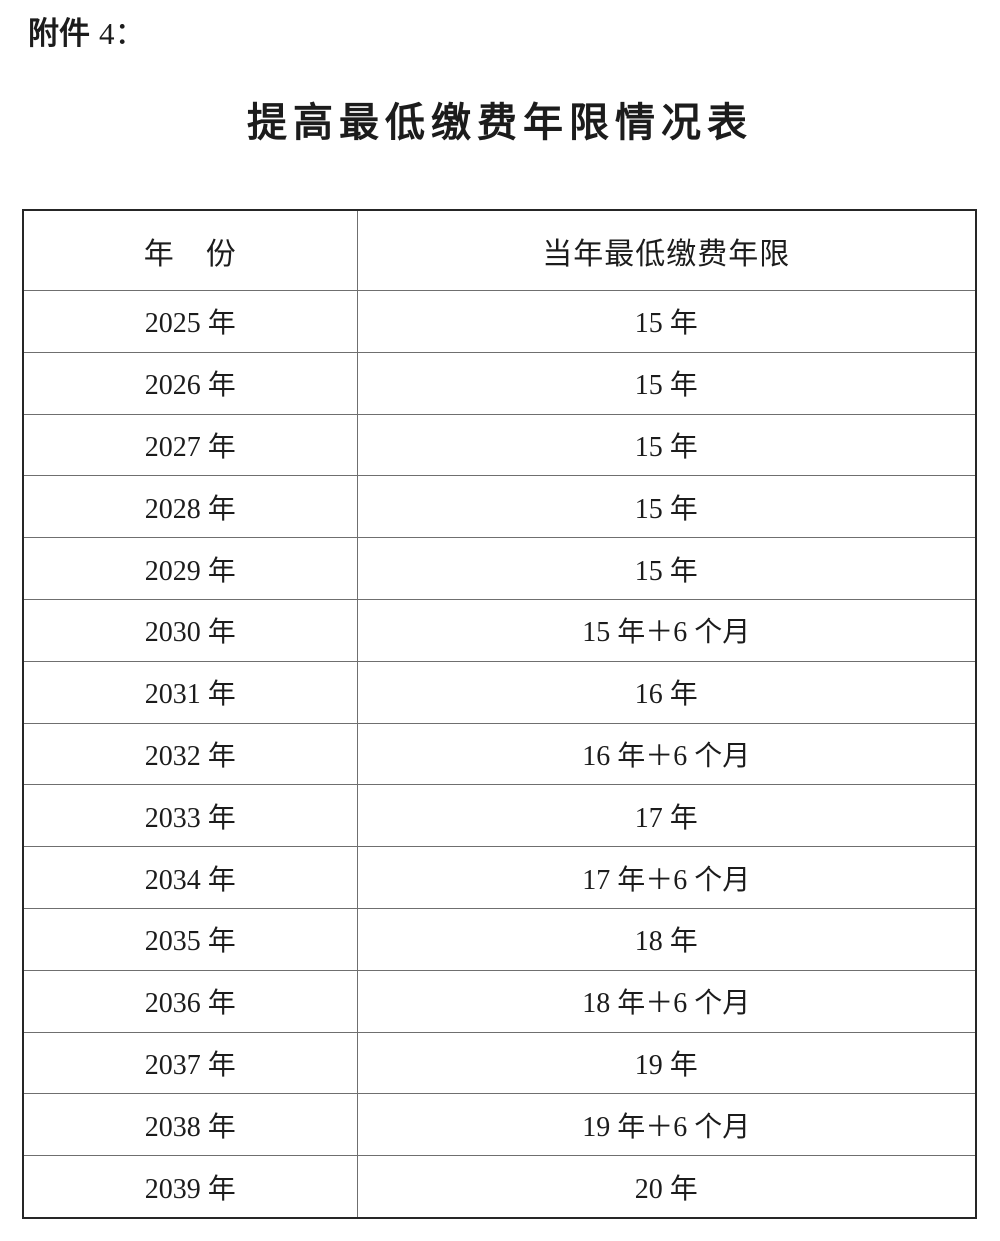 This screenshot has height=1241, width=1000. I want to click on year-cell: 2039 年, so click(190, 1187).